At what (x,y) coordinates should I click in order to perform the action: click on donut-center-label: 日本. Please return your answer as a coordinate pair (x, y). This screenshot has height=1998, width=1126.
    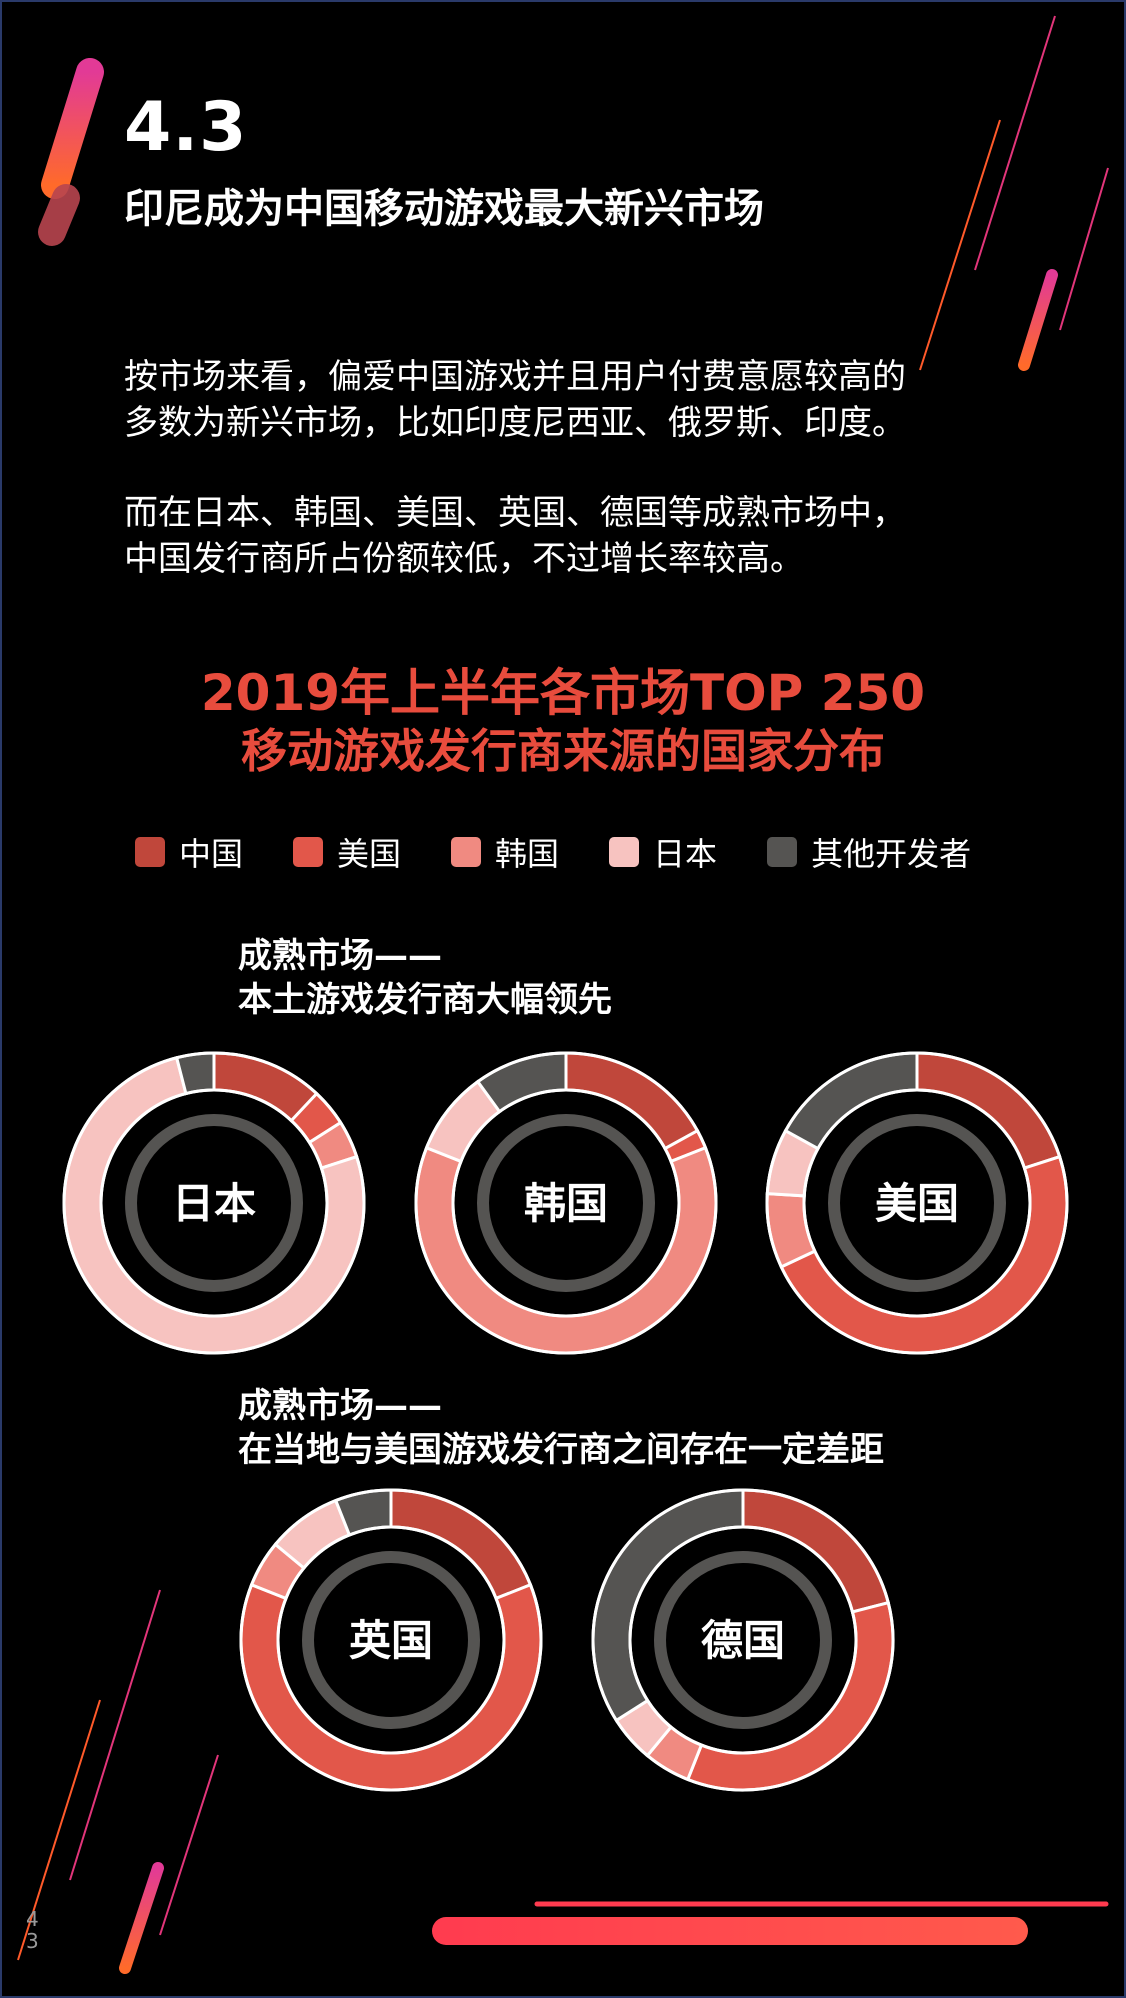
    Looking at the image, I should click on (214, 1203).